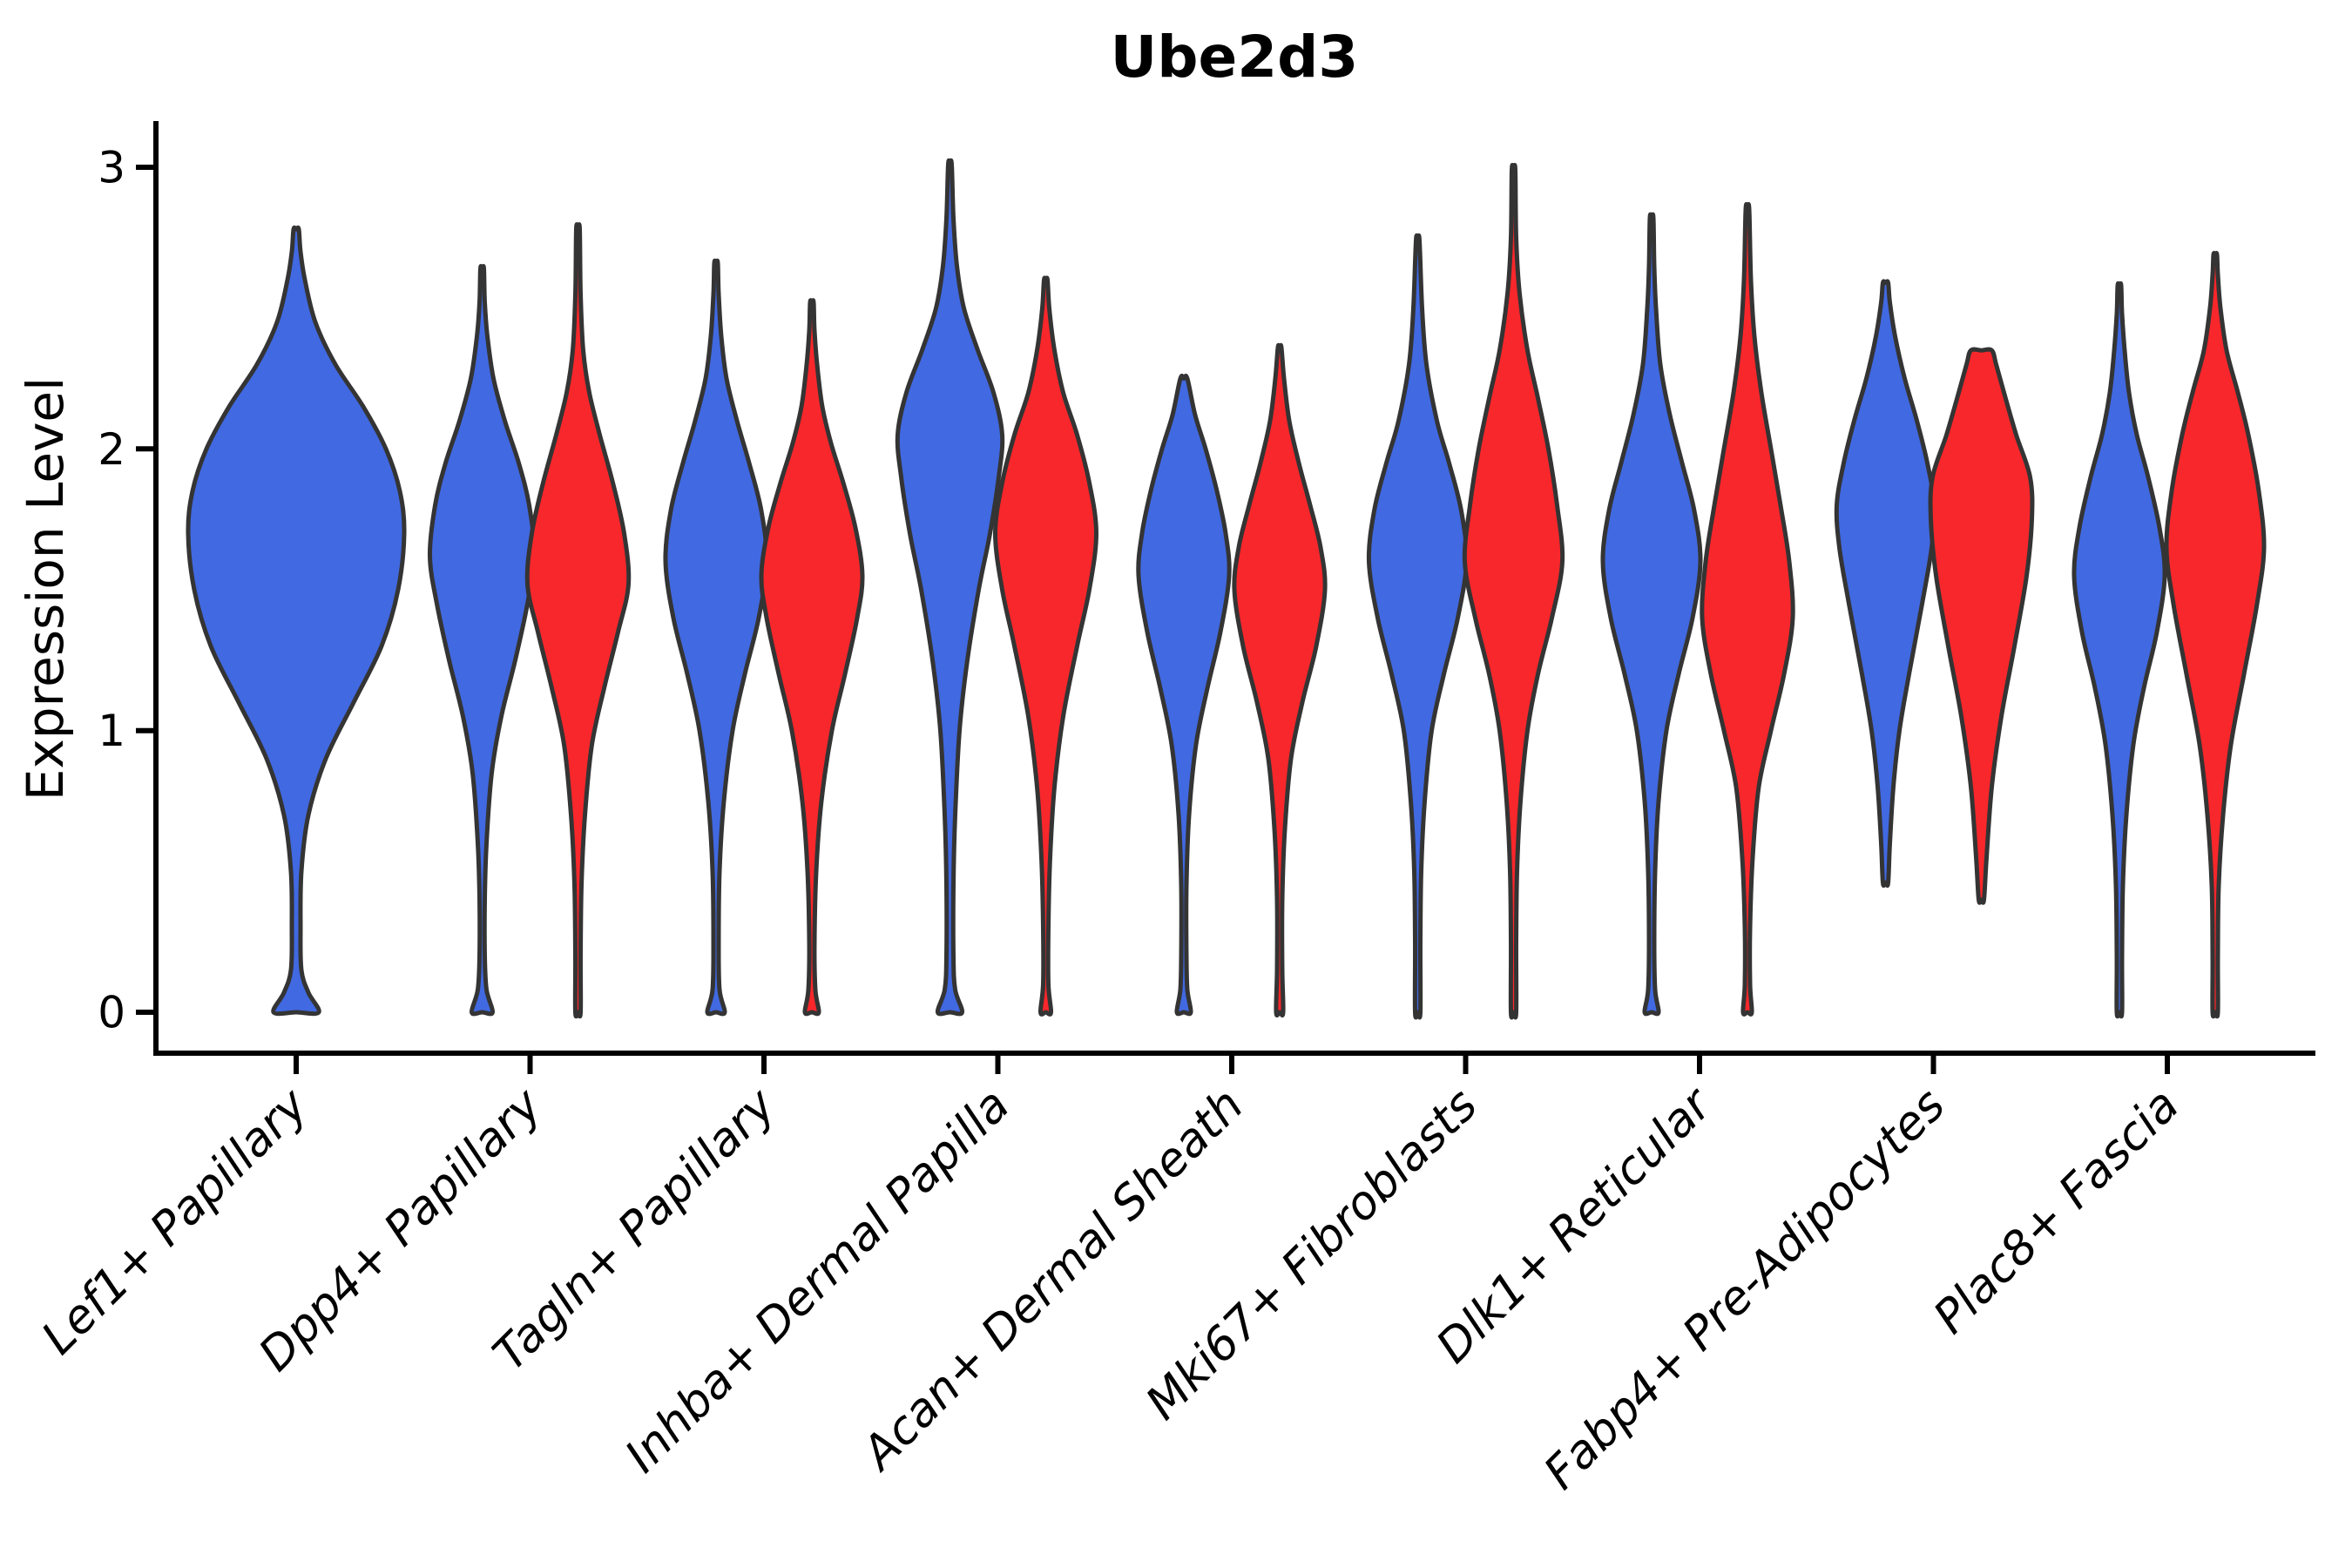 The image size is (2352, 1568). I want to click on violin-dlk1-group1, so click(1651, 614).